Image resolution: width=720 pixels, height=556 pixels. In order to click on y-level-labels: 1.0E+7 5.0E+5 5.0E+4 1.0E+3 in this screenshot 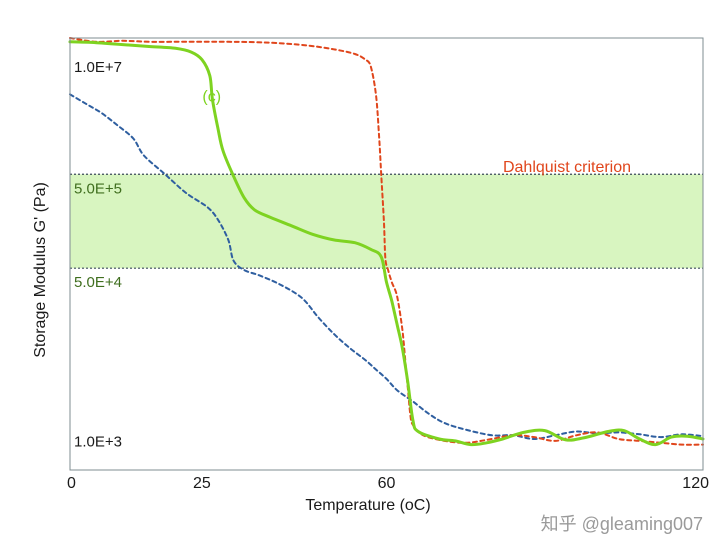, I will do `click(98, 255)`.